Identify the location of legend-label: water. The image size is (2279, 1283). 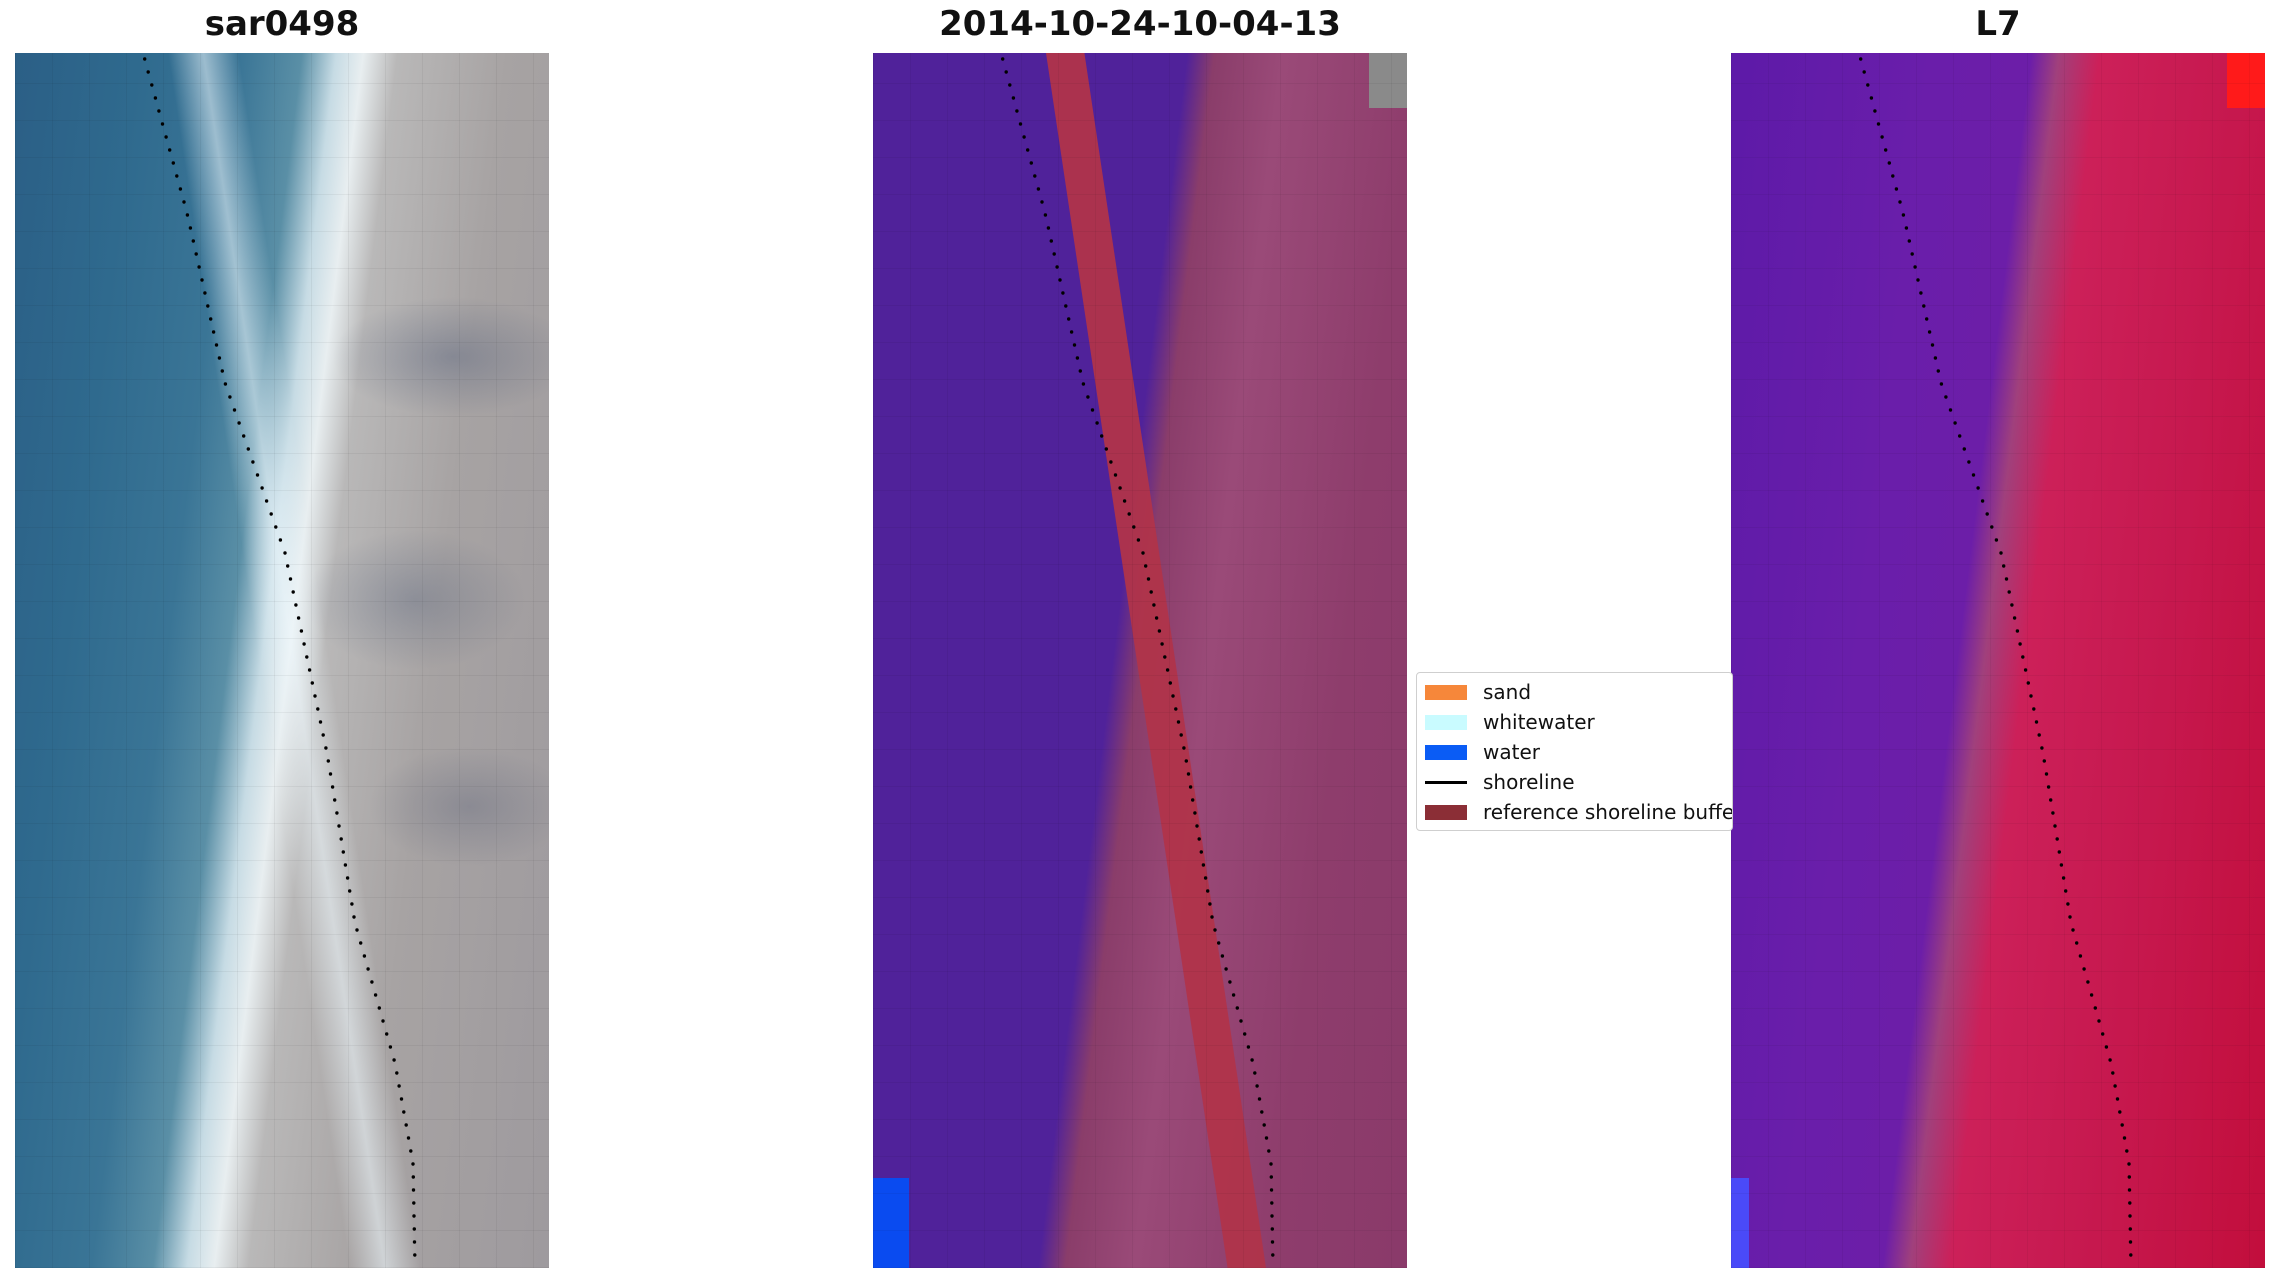
(1511, 752).